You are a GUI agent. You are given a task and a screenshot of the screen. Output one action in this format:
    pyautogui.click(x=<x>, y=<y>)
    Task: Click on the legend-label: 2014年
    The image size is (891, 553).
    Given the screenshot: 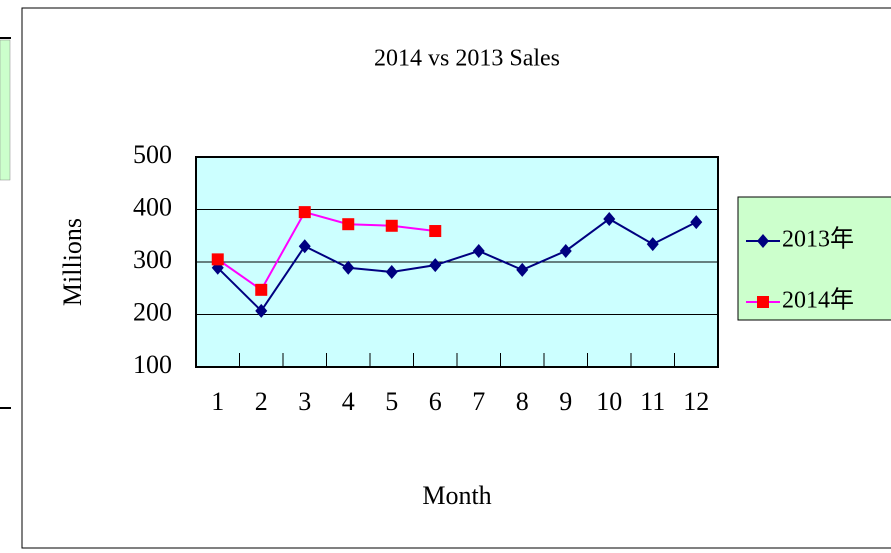 What is the action you would take?
    pyautogui.click(x=818, y=300)
    